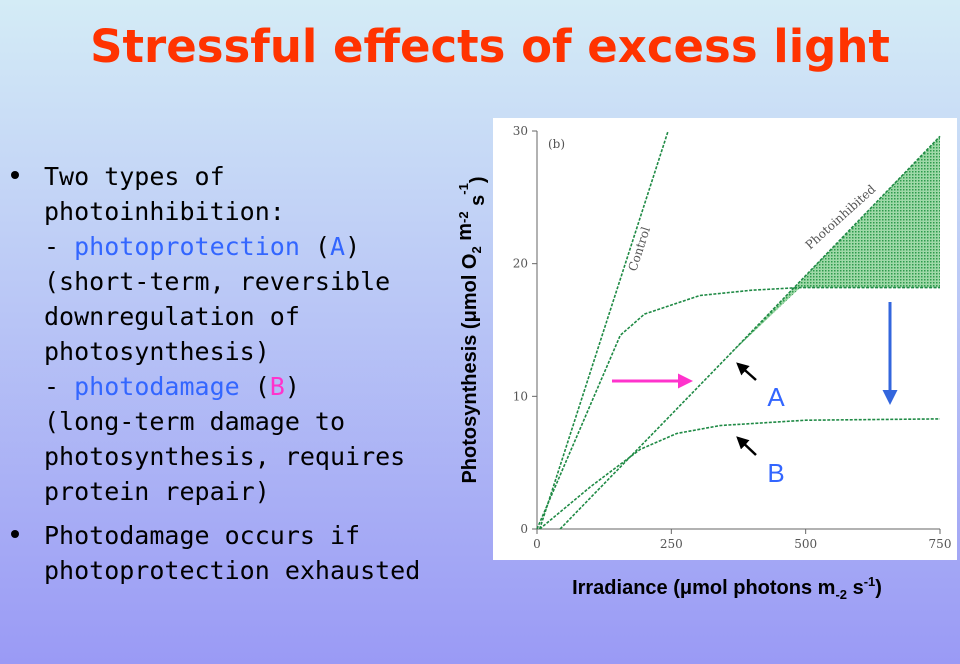 Image resolution: width=960 pixels, height=664 pixels. I want to click on x-tick-label: 500, so click(805, 544).